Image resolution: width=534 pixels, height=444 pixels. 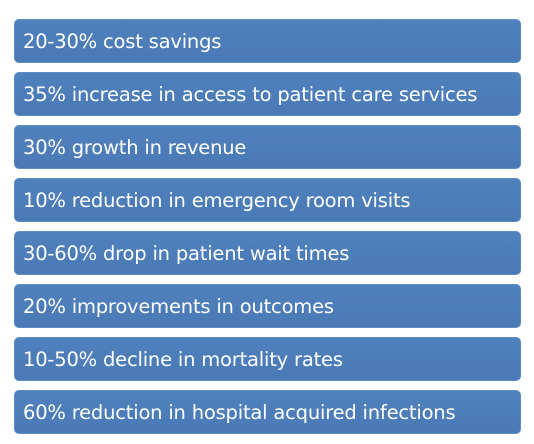 I want to click on stat-label: 20% improvements in outcomes, so click(x=178, y=306).